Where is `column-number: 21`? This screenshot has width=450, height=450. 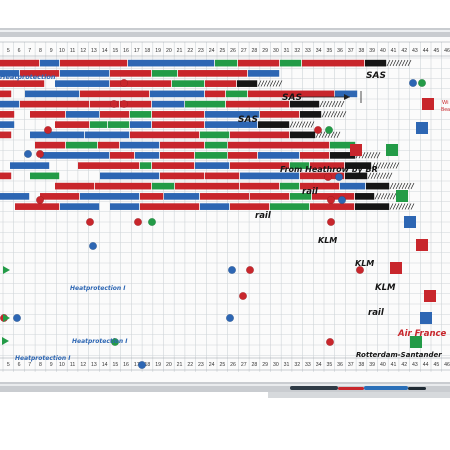 column-number: 21 is located at coordinates (180, 51).